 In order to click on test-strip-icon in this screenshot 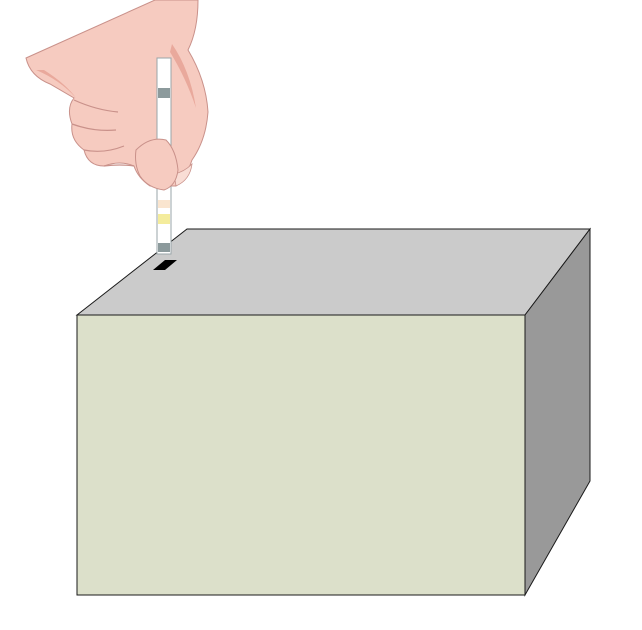, I will do `click(157, 156)`.